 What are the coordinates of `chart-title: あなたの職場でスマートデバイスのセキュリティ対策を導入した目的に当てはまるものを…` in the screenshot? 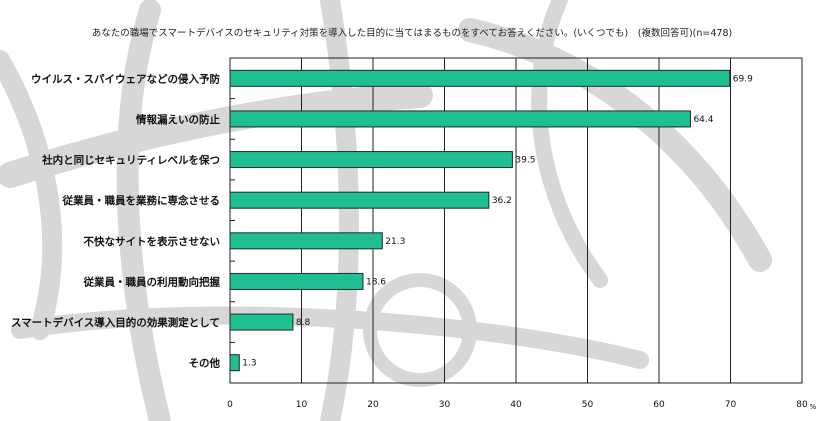 It's located at (412, 33).